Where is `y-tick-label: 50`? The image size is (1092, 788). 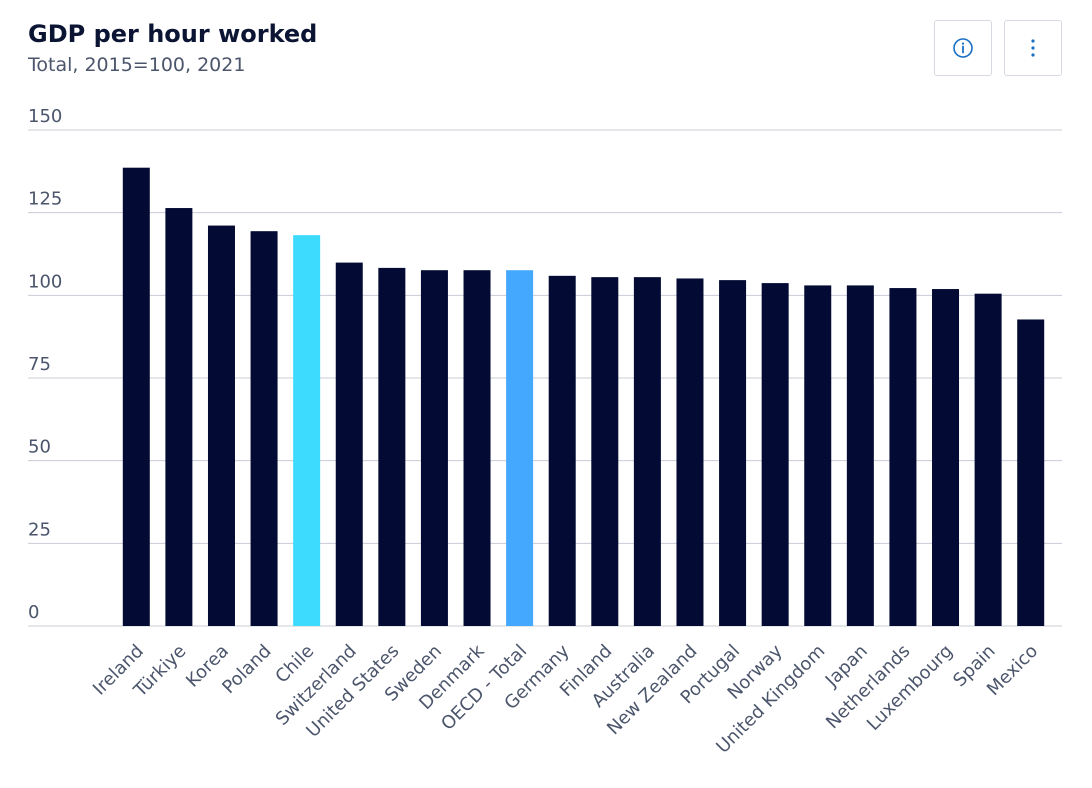 y-tick-label: 50 is located at coordinates (39, 447).